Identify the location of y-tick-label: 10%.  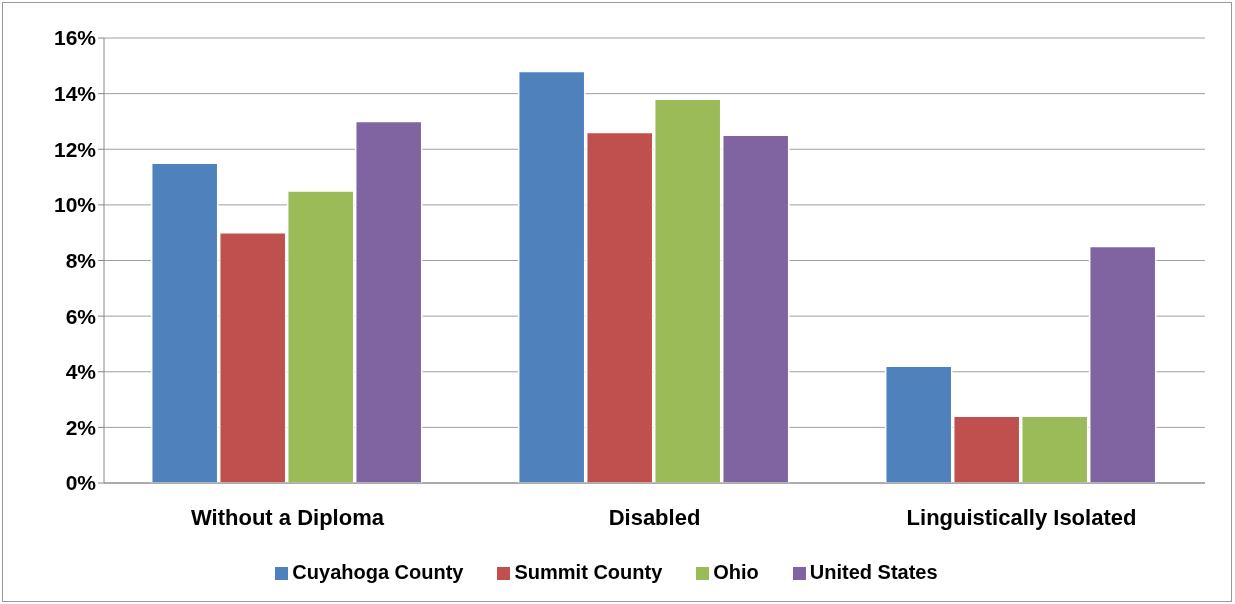
(75, 205).